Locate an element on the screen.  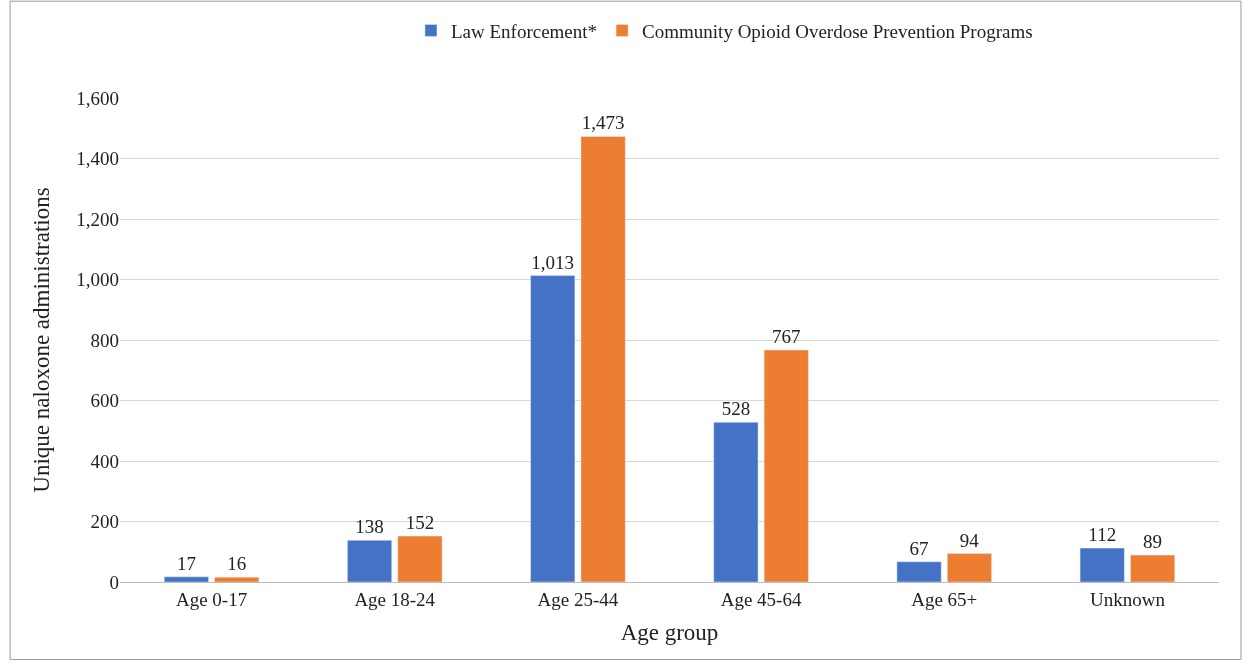
data-label: 89 is located at coordinates (1153, 542).